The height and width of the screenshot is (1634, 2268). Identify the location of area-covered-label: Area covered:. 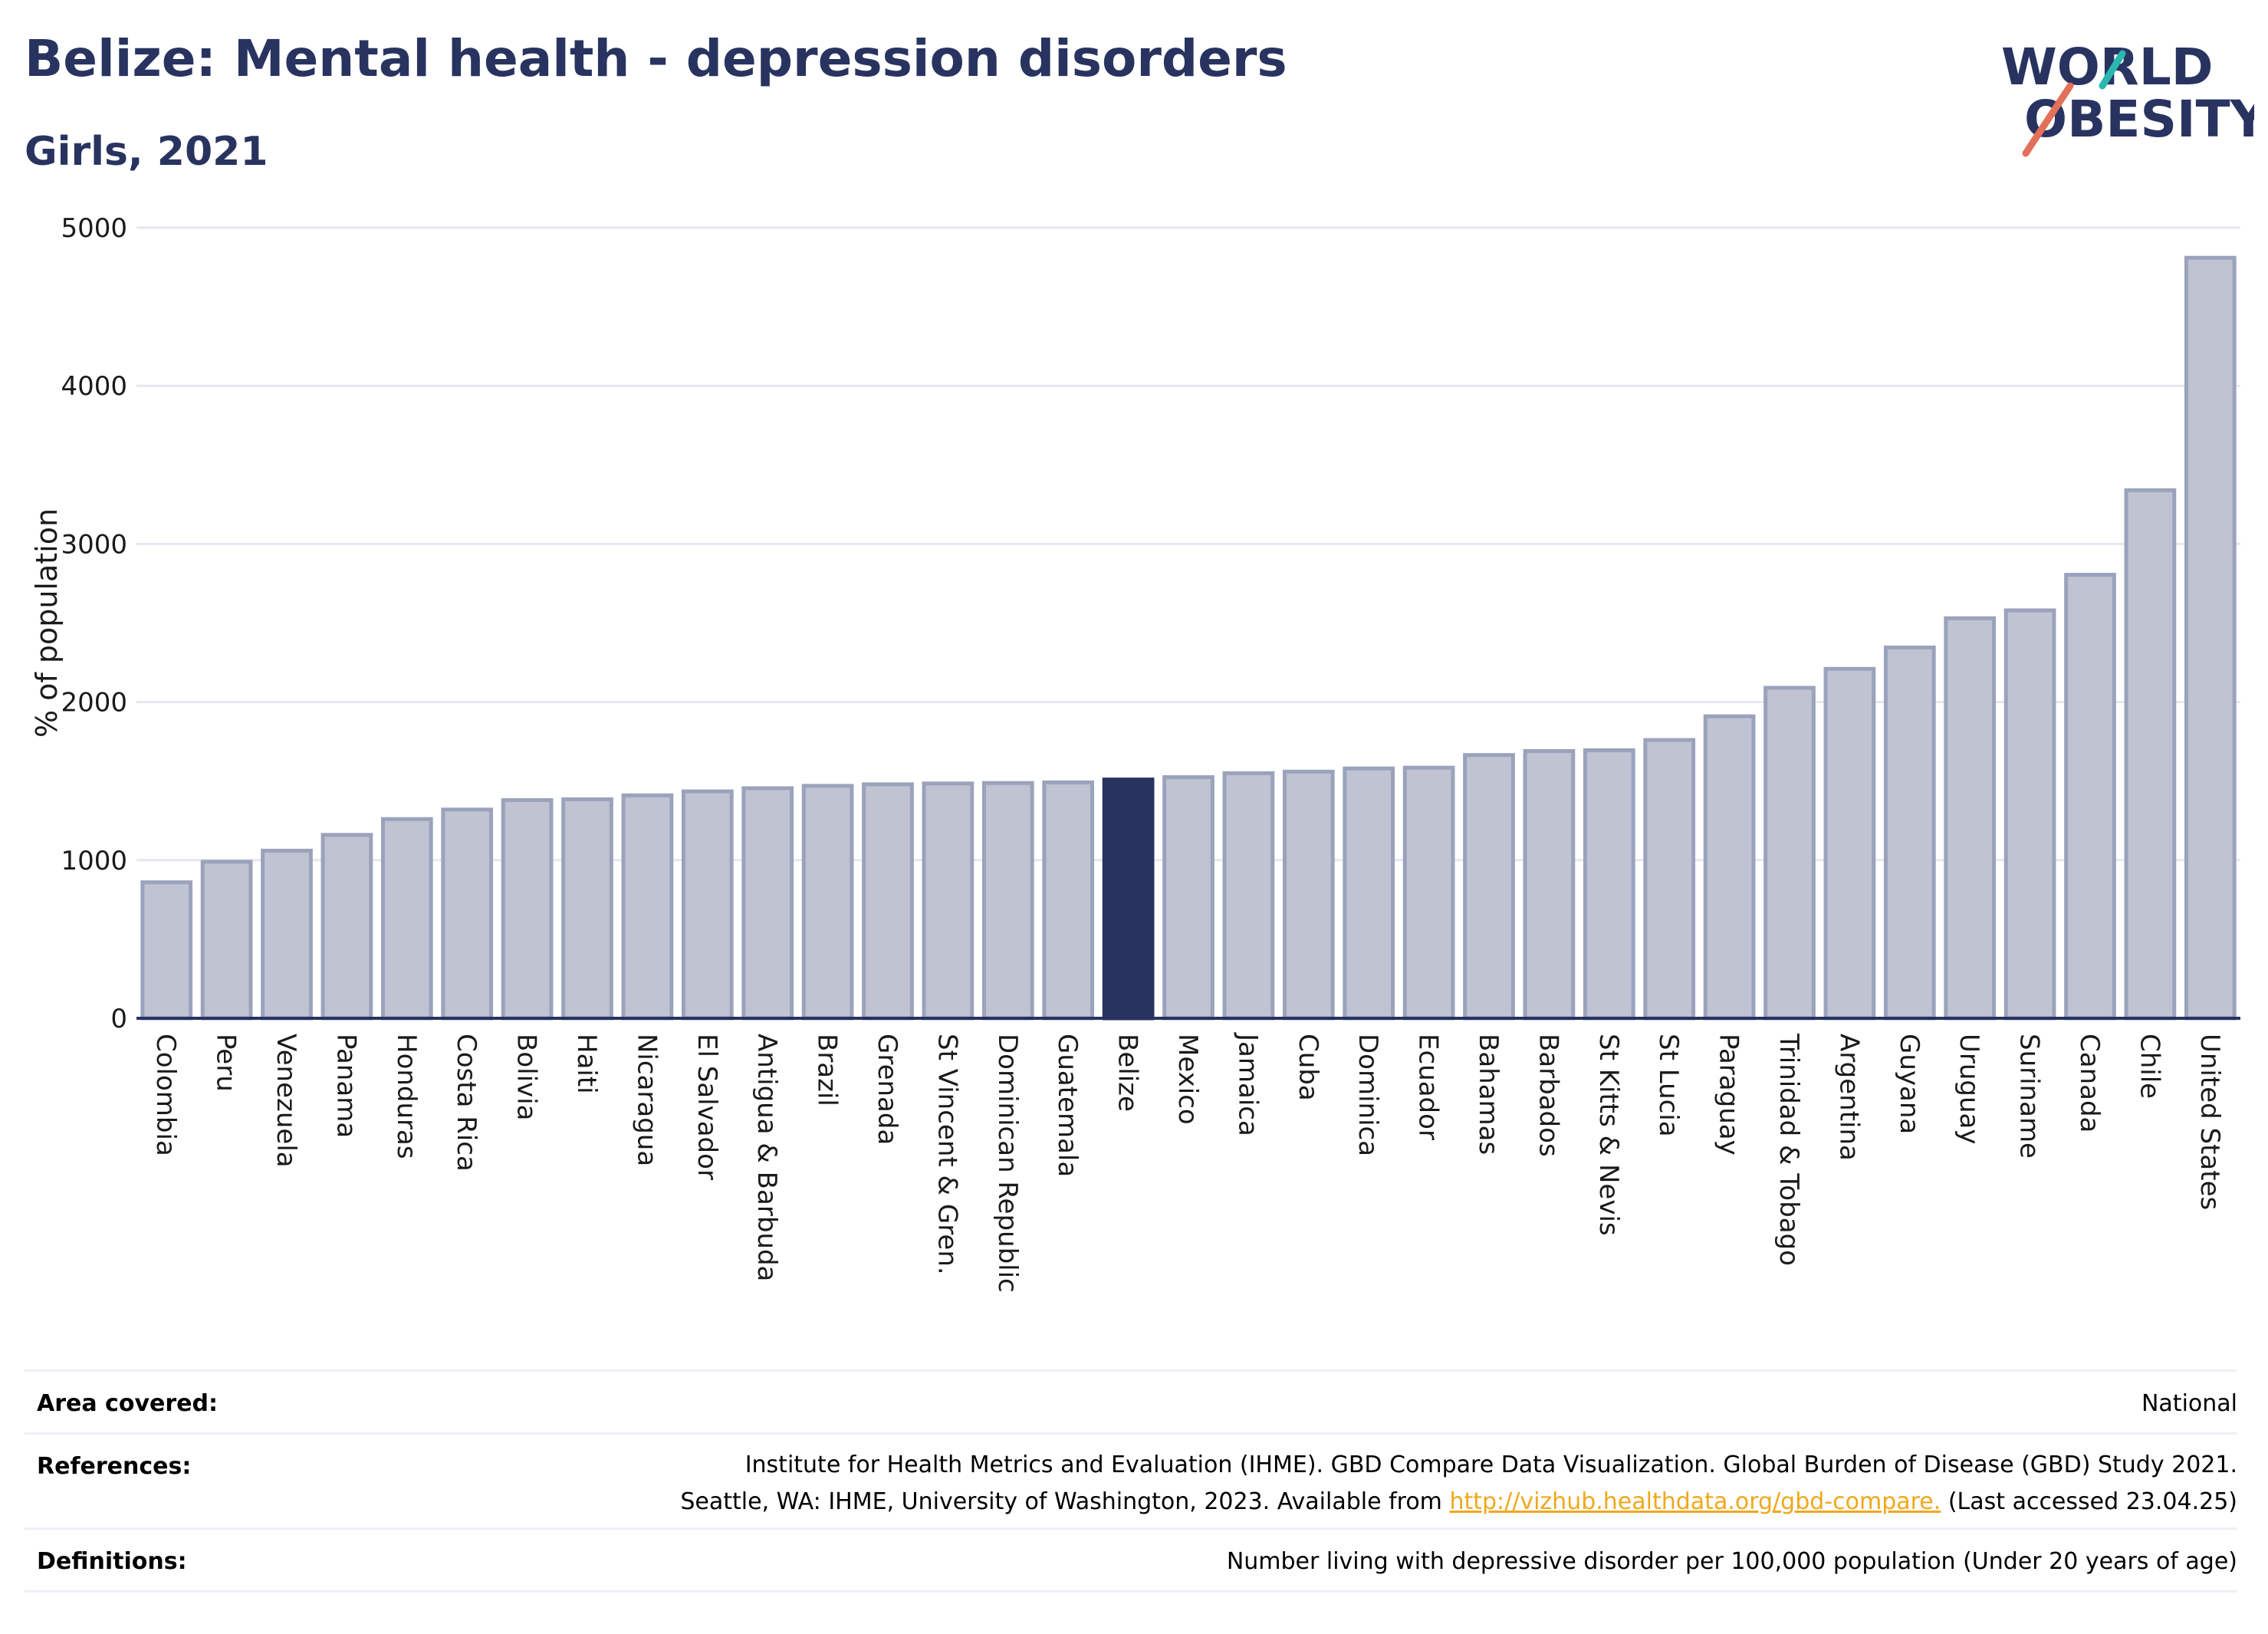
(127, 1404).